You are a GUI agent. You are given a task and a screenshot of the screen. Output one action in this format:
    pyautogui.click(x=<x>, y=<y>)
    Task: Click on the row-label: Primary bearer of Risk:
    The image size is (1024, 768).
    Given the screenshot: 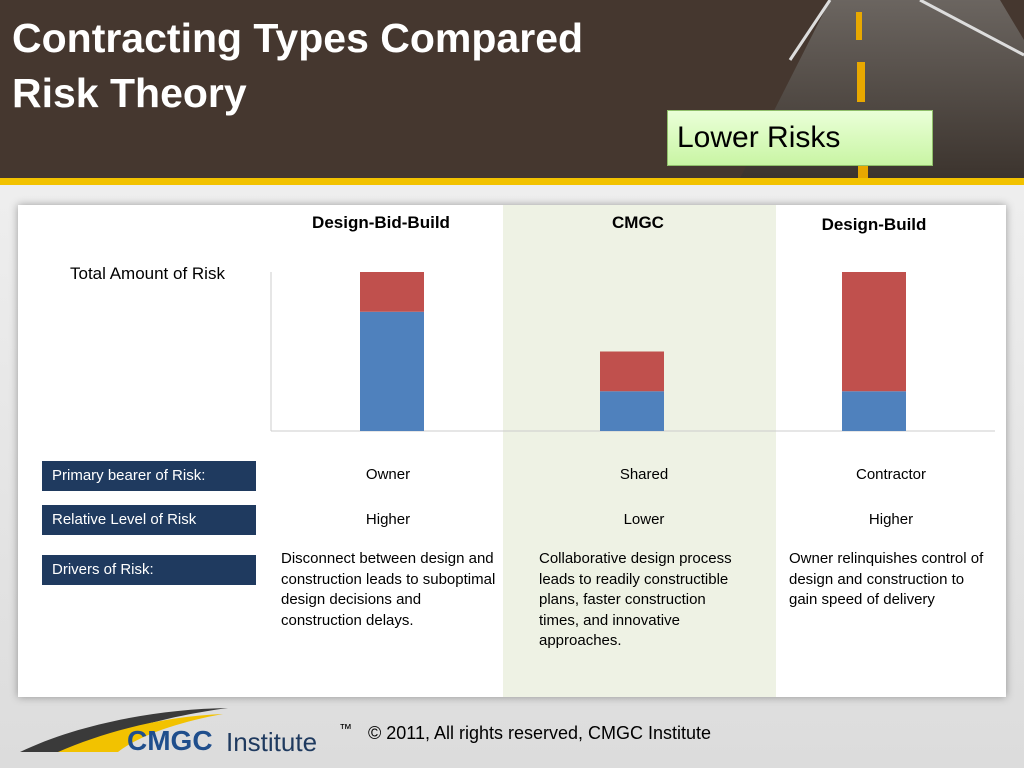 What is the action you would take?
    pyautogui.click(x=149, y=476)
    